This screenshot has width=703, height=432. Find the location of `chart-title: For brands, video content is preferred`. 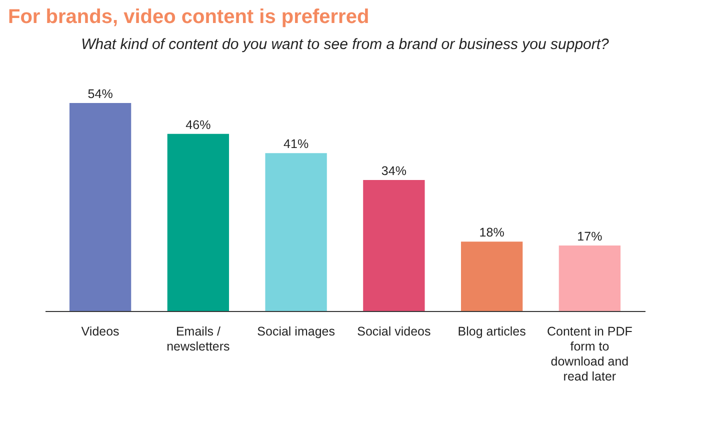

chart-title: For brands, video content is preferred is located at coordinates (188, 17).